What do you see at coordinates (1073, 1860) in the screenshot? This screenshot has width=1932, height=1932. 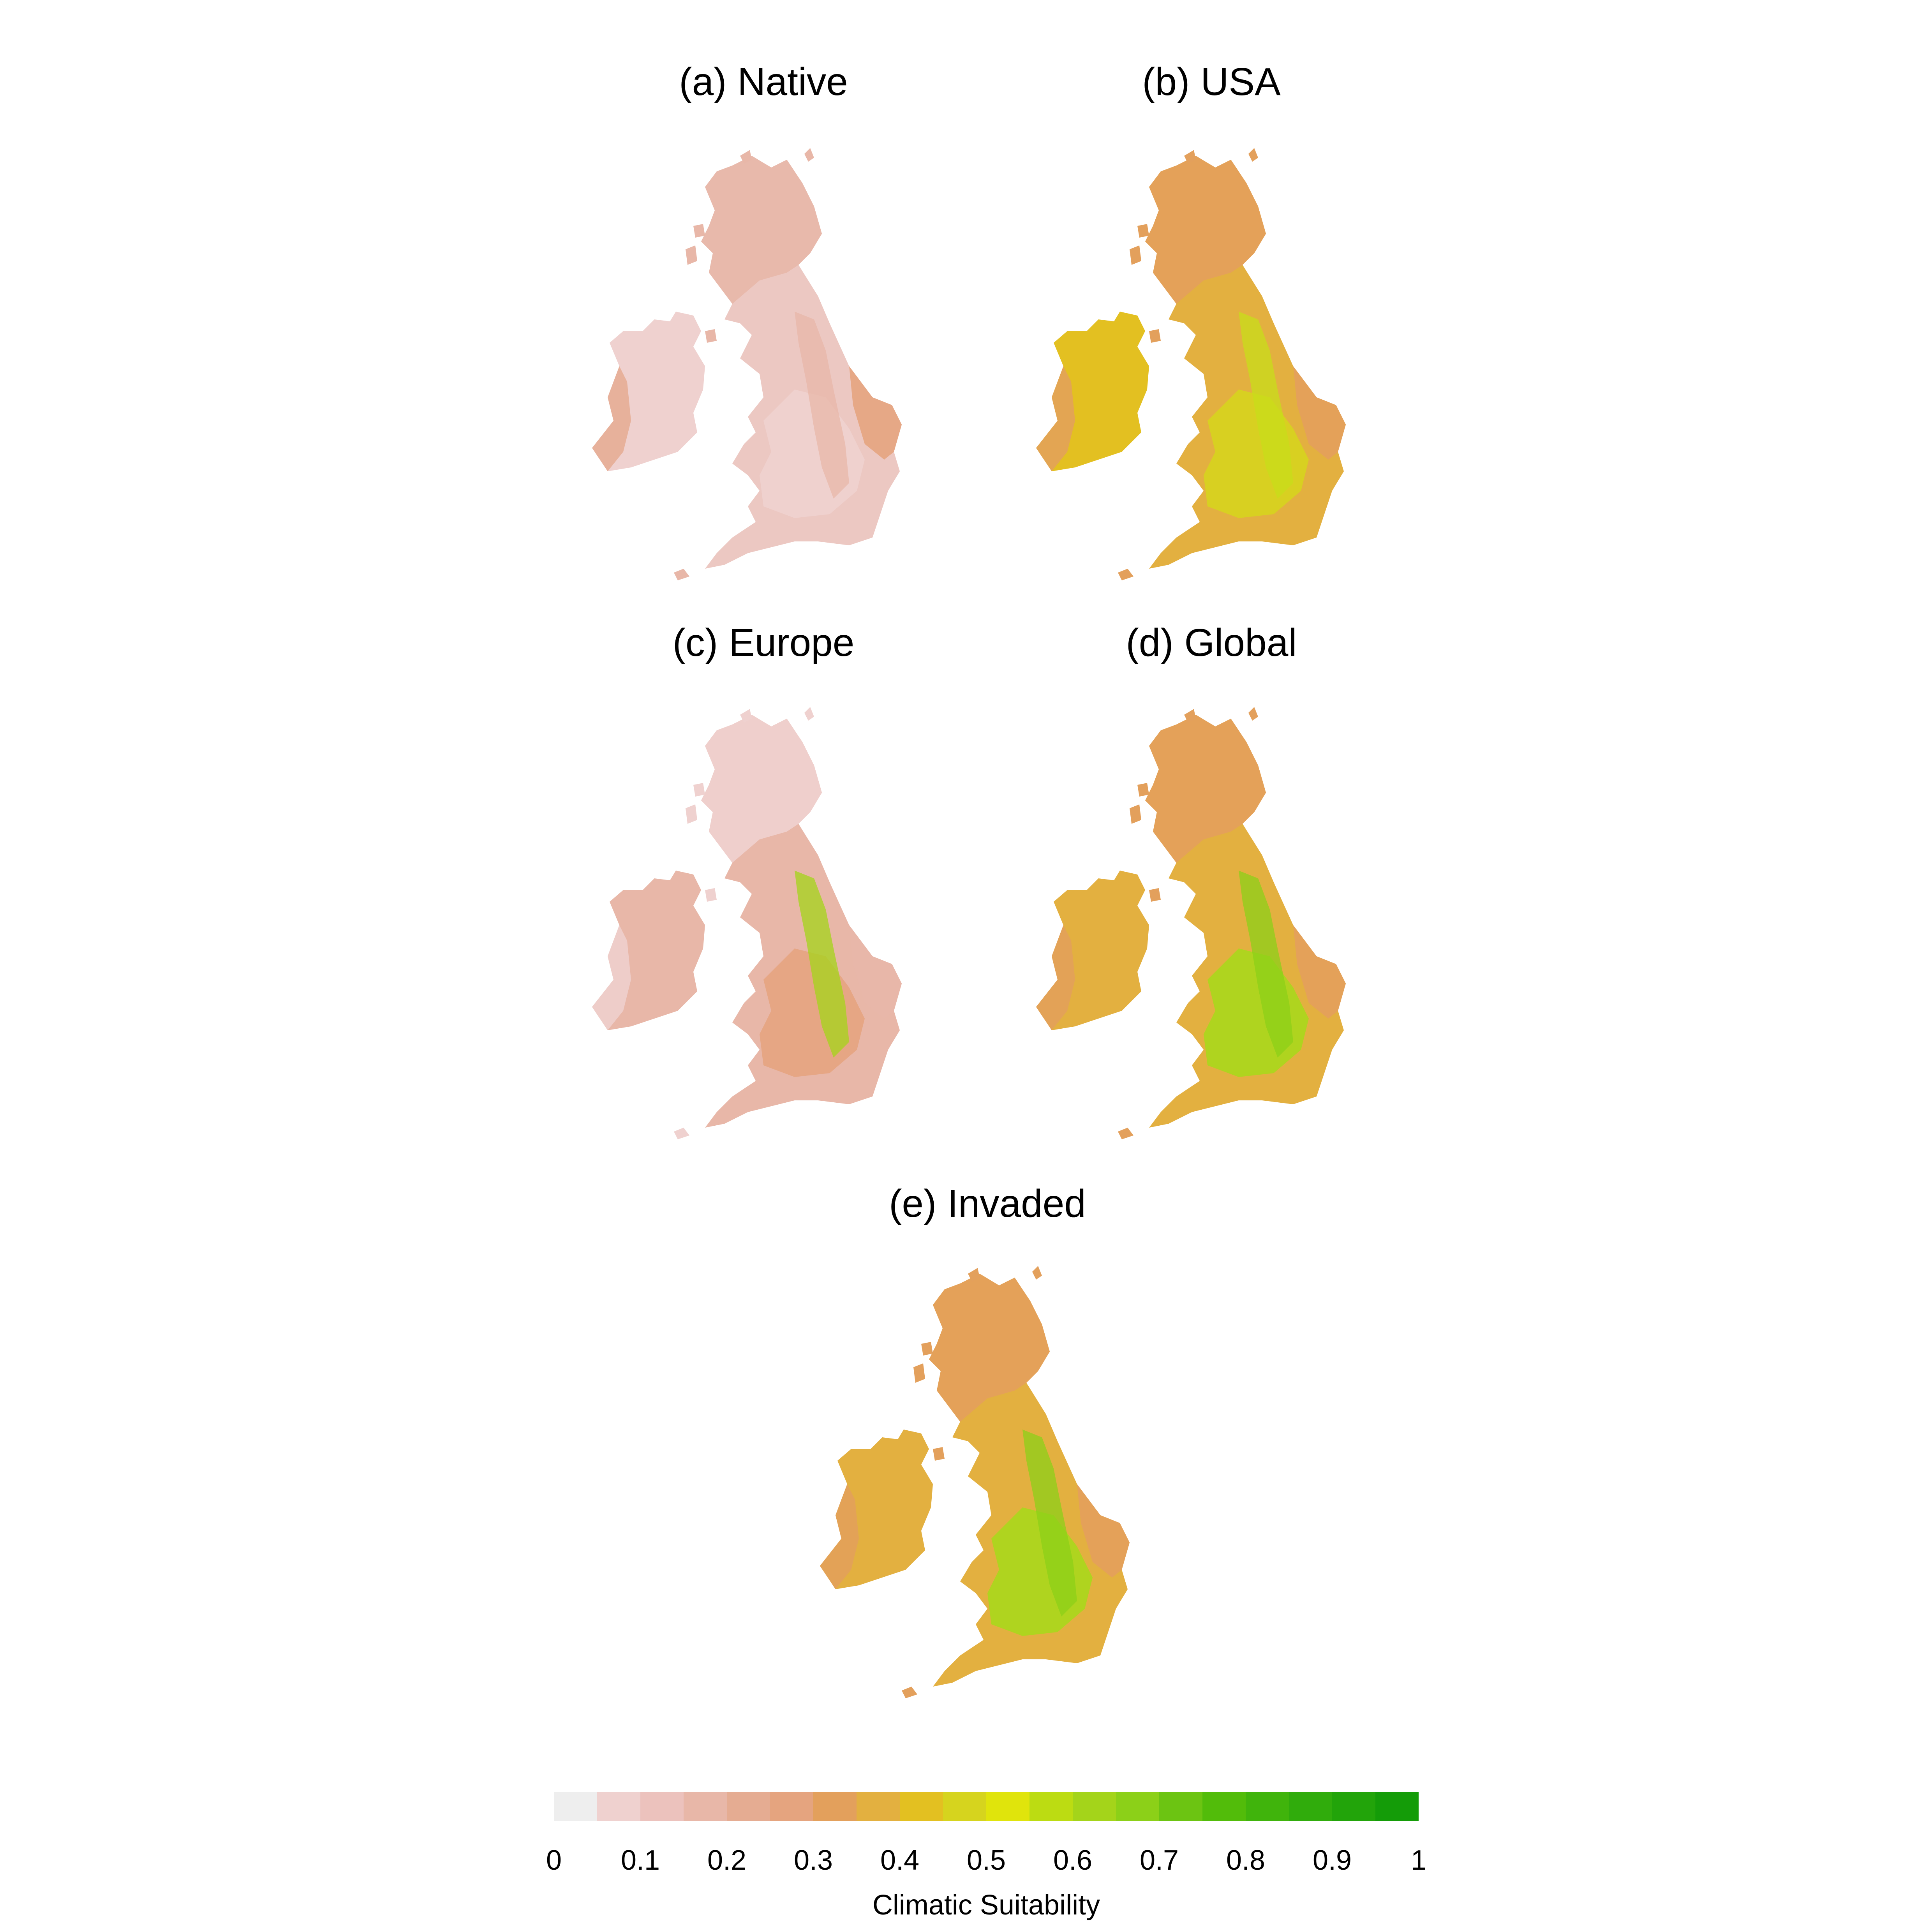 I see `legend-tick-label: 0.6` at bounding box center [1073, 1860].